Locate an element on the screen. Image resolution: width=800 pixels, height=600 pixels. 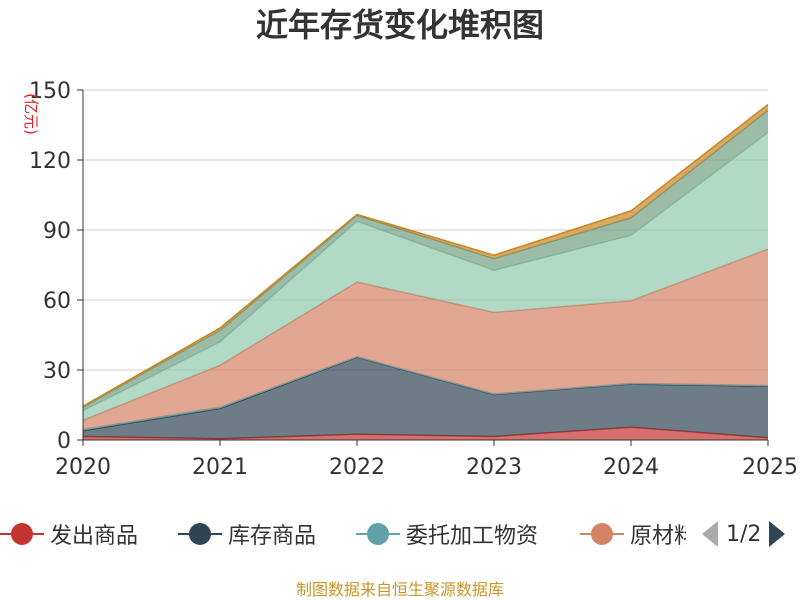
x-tick-label: 2023 is located at coordinates (494, 467).